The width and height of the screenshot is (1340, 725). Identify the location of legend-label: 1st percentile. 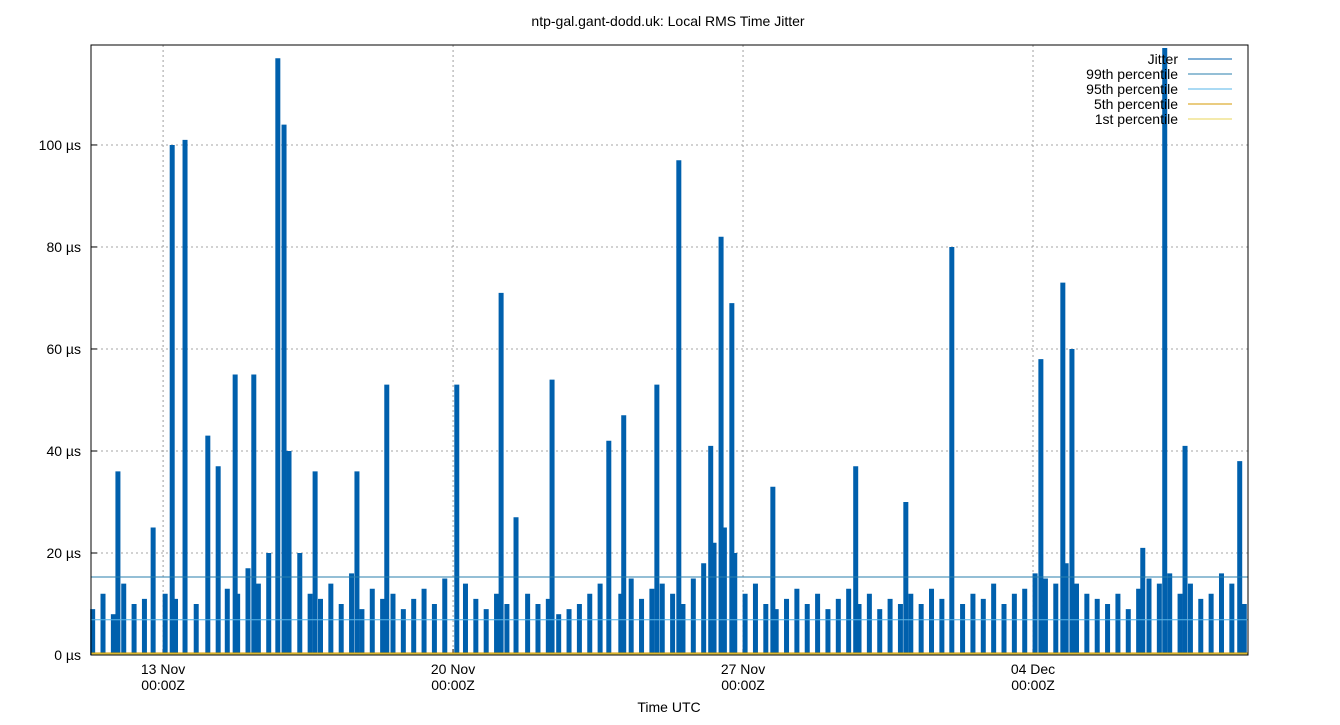
(1136, 119).